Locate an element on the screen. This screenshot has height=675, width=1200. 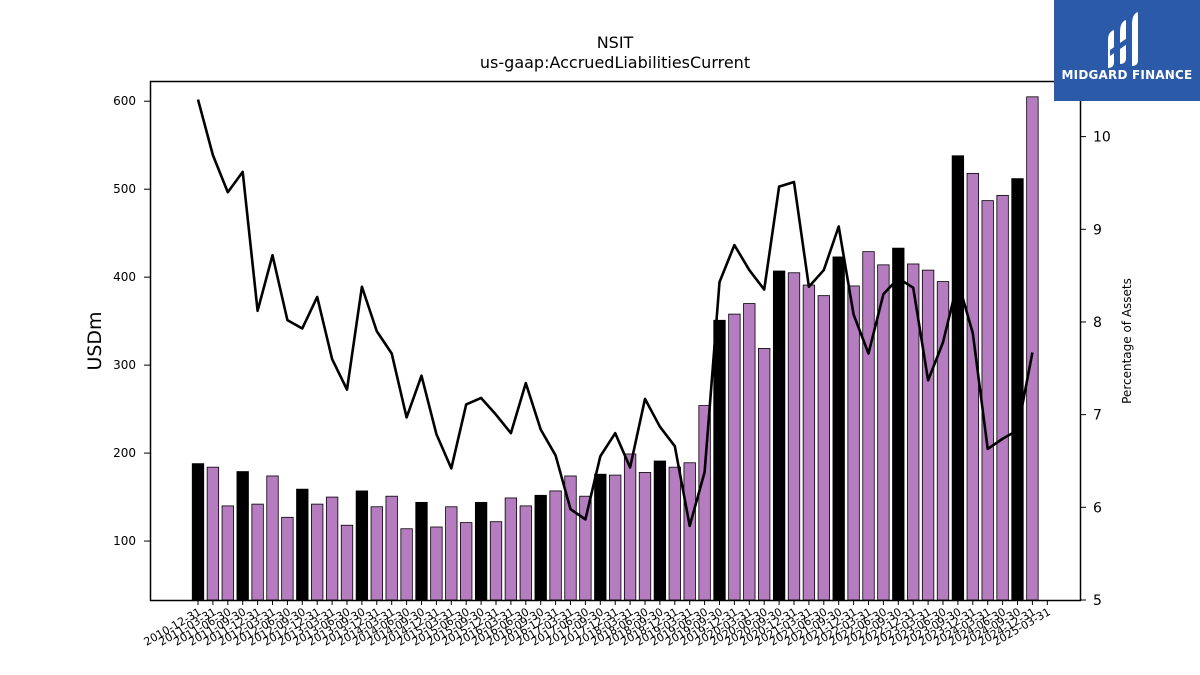
logo-mark-icon is located at coordinates (1123, 40).